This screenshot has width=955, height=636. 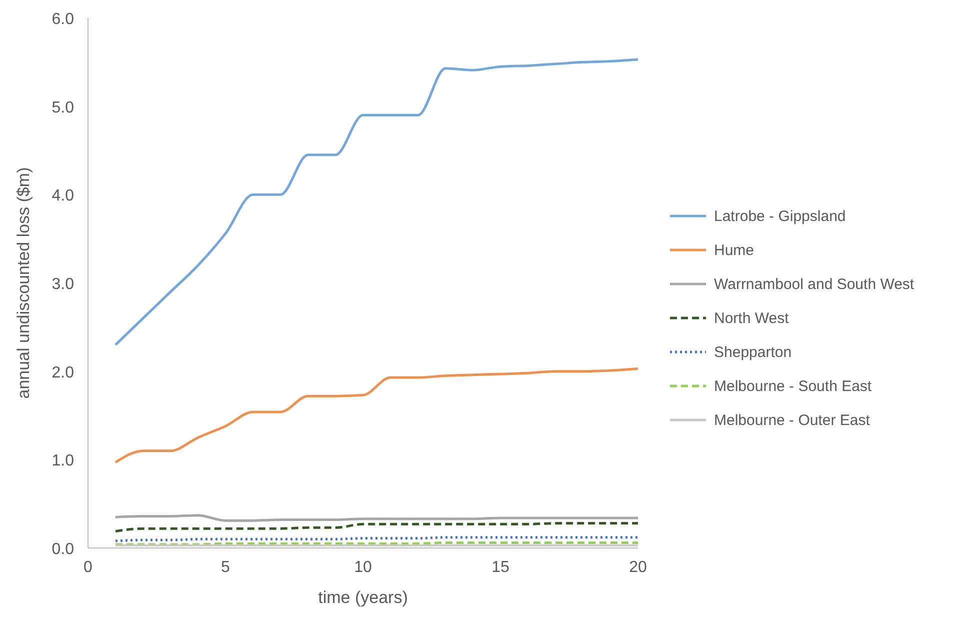 What do you see at coordinates (63, 373) in the screenshot?
I see `y-tick-label: 2.0` at bounding box center [63, 373].